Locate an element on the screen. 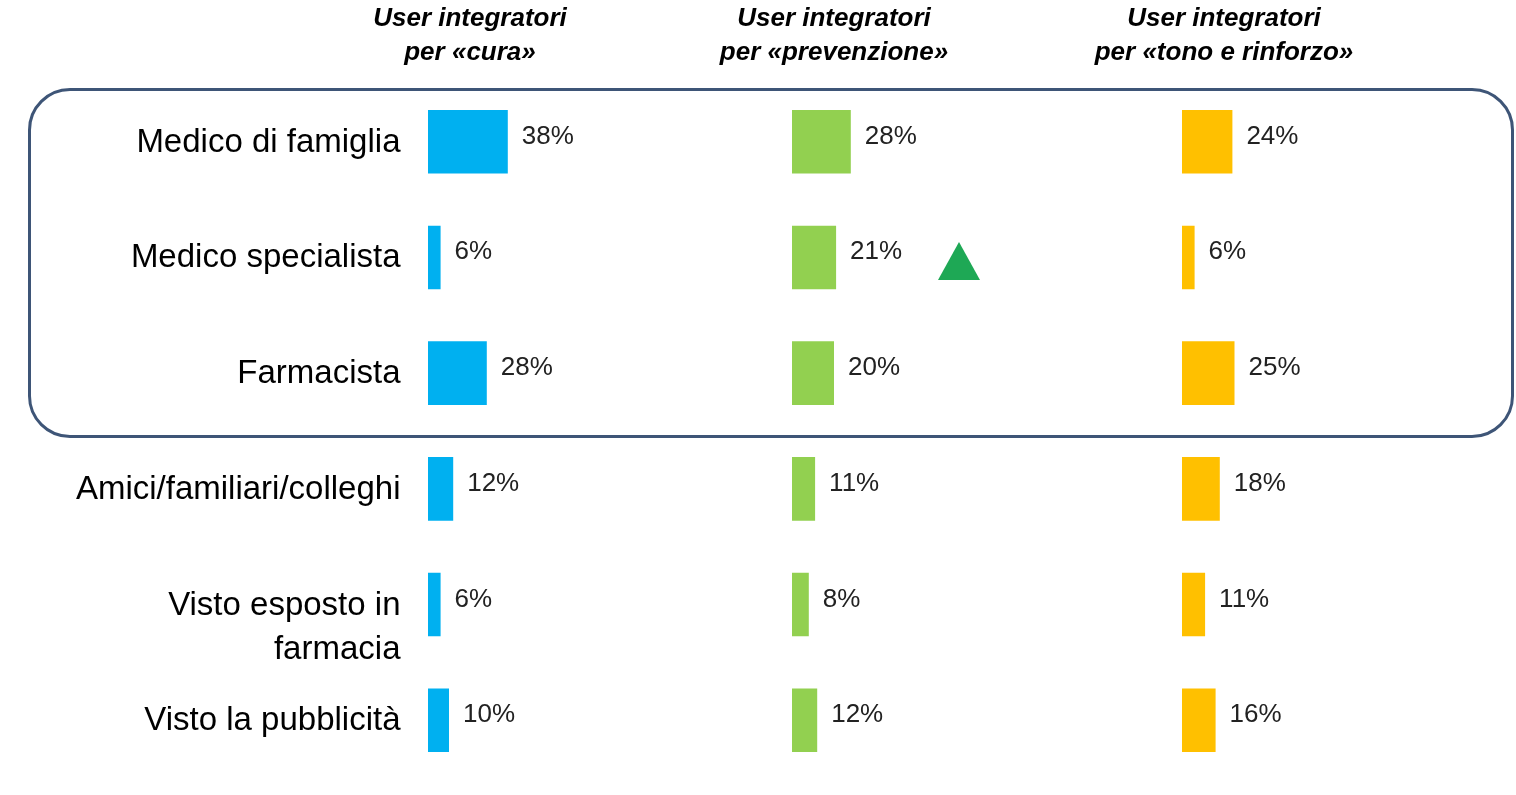 This screenshot has width=1516, height=795. data-label: 38% is located at coordinates (547, 134).